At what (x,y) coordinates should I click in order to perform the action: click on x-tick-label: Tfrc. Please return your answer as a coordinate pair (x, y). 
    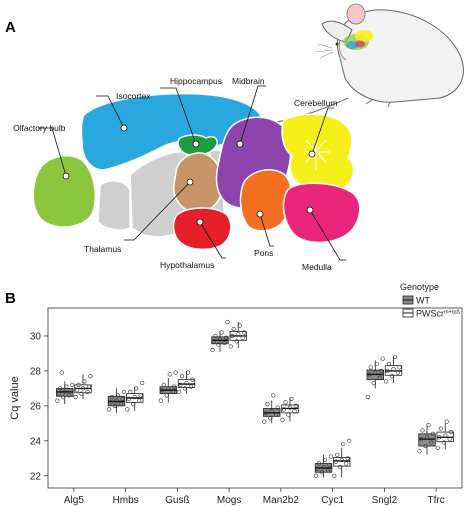
    Looking at the image, I should click on (436, 500).